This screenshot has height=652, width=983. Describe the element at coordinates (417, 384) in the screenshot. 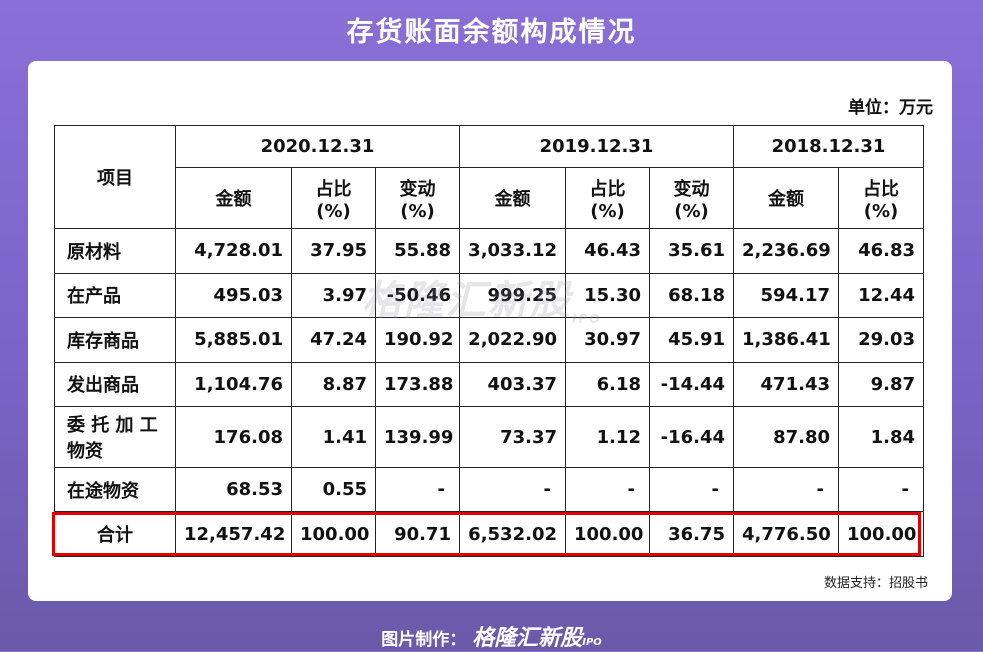

I see `table-cell: 173.88` at that location.